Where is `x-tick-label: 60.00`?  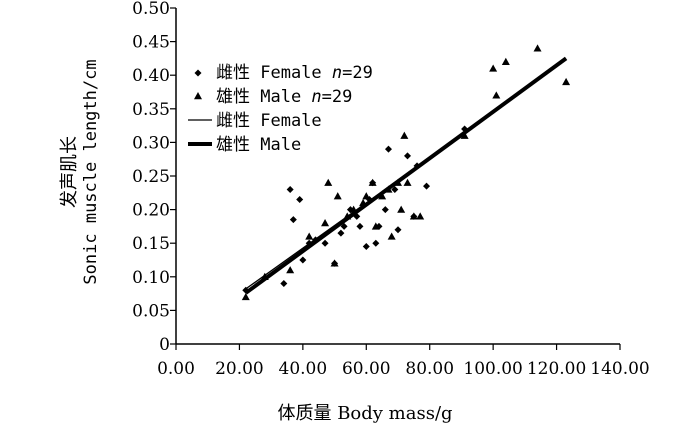
x-tick-label: 60.00 is located at coordinates (366, 369).